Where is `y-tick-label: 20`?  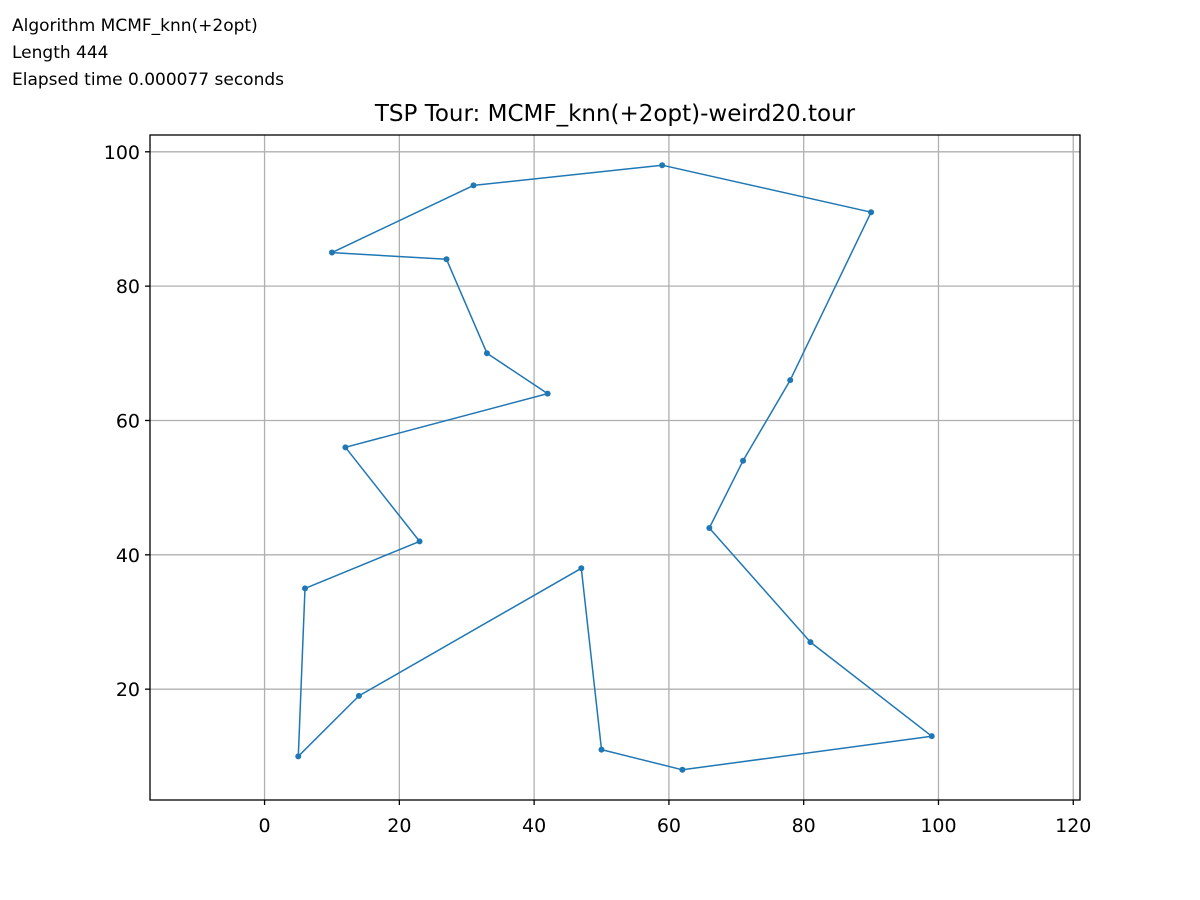 y-tick-label: 20 is located at coordinates (128, 690).